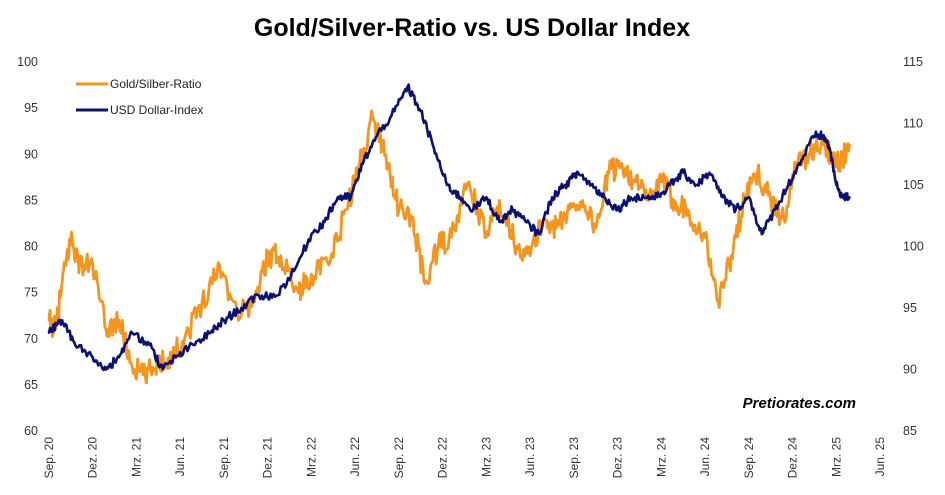 The height and width of the screenshot is (495, 945). Describe the element at coordinates (749, 458) in the screenshot. I see `x-axis-tick-label: Sep. 24` at that location.